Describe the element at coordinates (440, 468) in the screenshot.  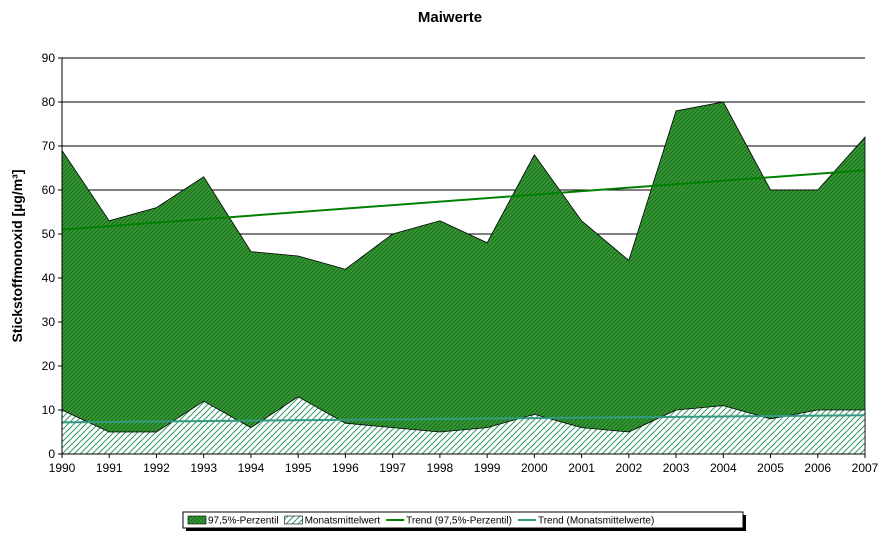
I see `x-tick-label: 1998` at that location.